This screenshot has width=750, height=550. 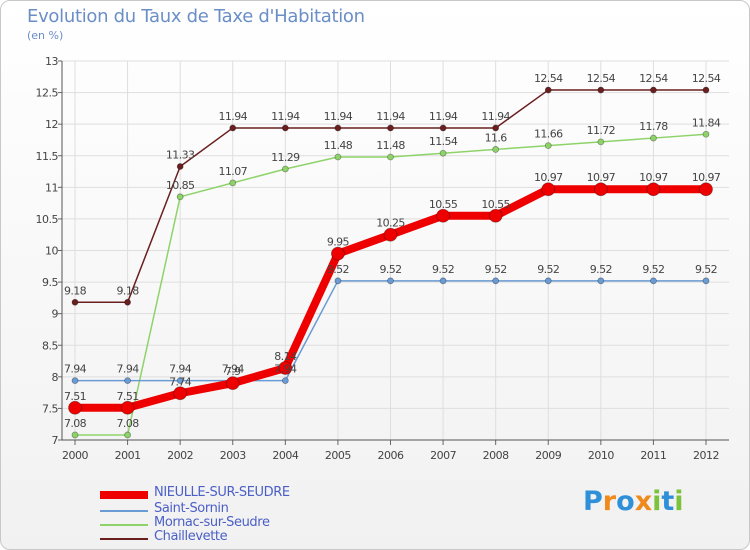 What do you see at coordinates (180, 185) in the screenshot?
I see `data-label-mornac-sur-seudre: 10.85` at bounding box center [180, 185].